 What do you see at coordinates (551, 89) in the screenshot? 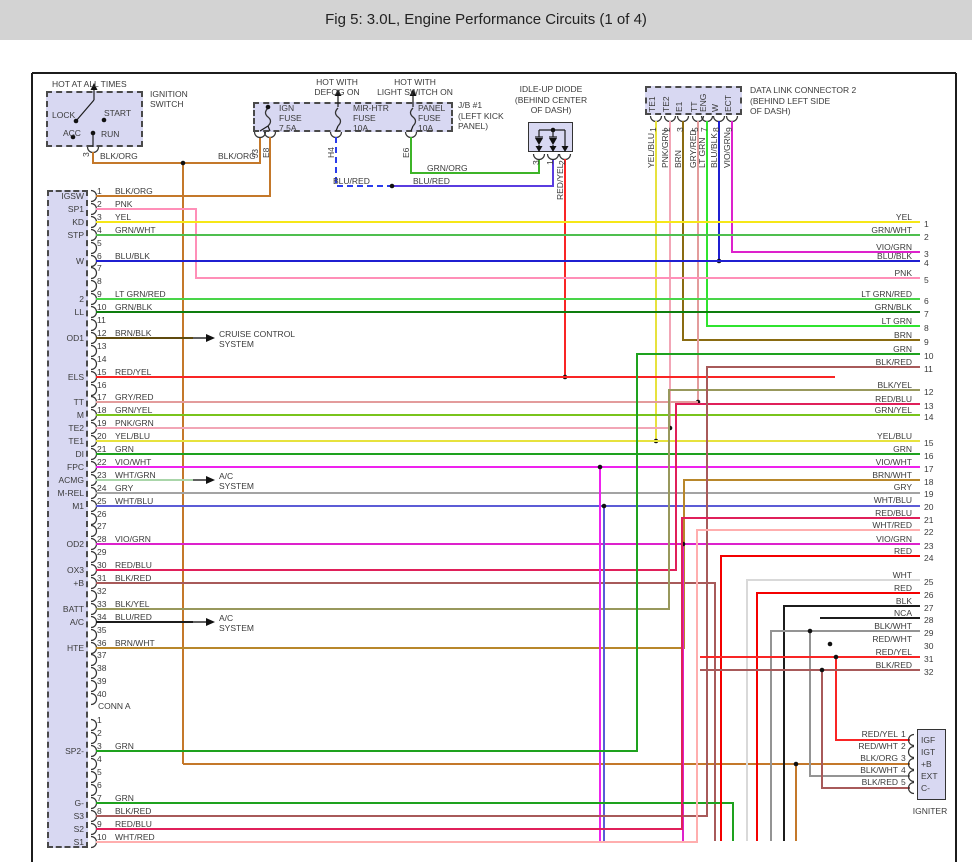
I see `idle-up-diode-label: IDLE-UP DIODE` at bounding box center [551, 89].